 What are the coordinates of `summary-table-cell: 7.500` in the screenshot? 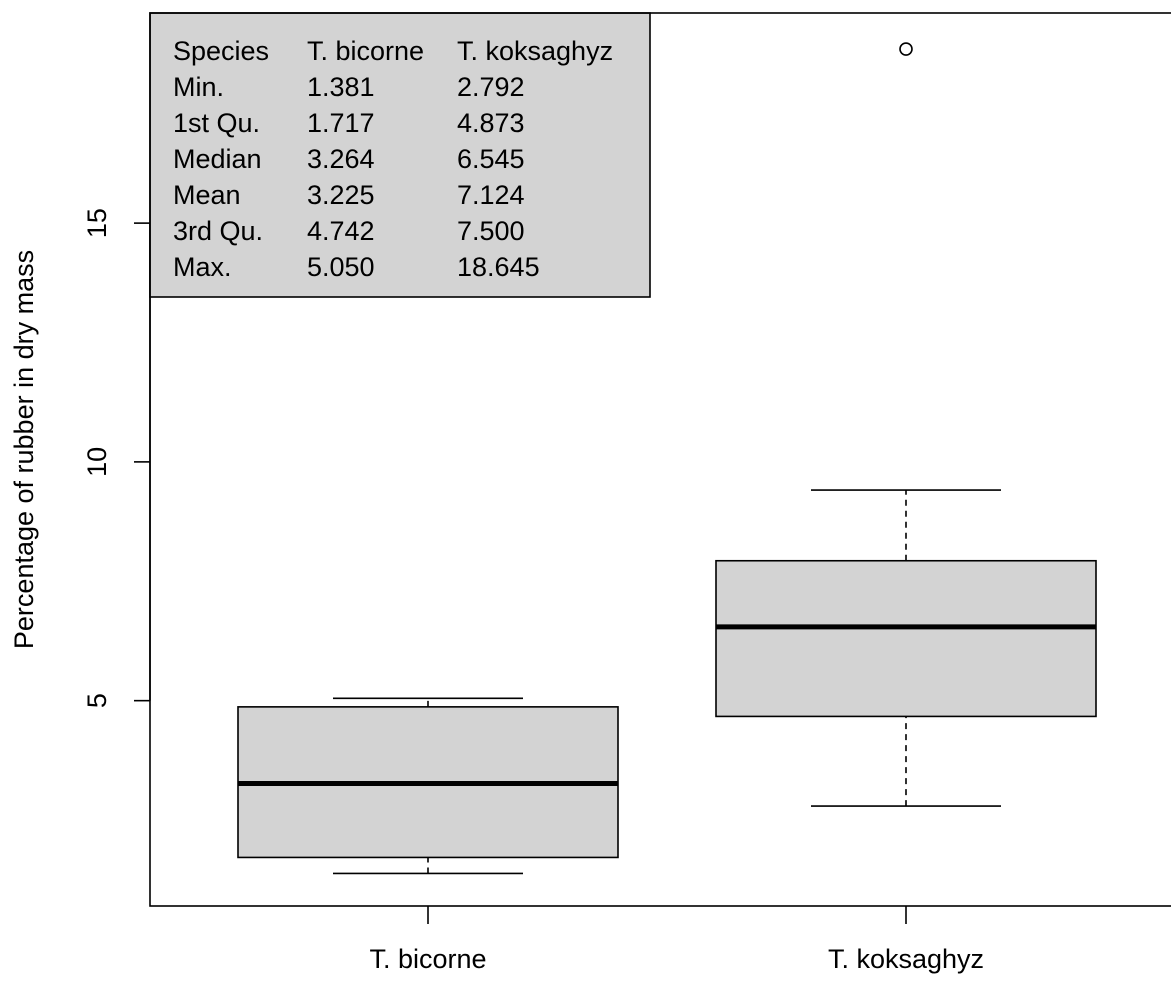 It's located at (491, 231).